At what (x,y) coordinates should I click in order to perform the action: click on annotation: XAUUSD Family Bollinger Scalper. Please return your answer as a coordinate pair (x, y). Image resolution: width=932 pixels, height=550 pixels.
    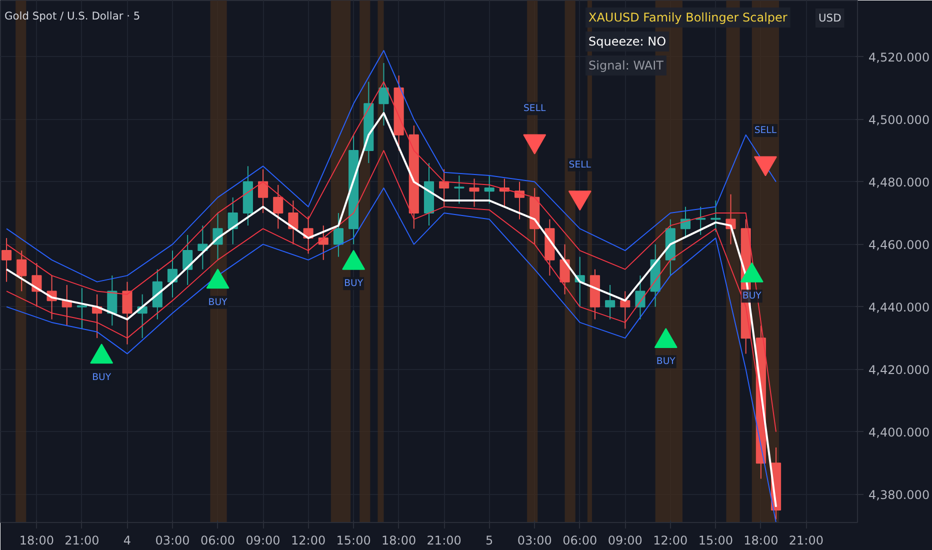
    Looking at the image, I should click on (688, 17).